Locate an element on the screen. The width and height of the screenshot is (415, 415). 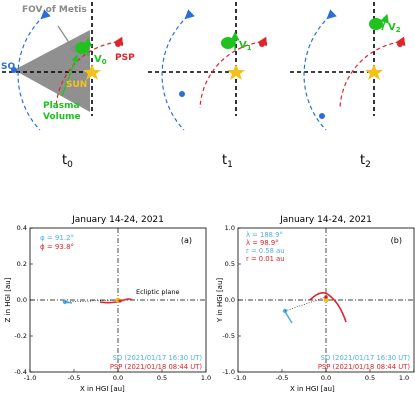
panel-b-ytick: 1.0 is located at coordinates (230, 228).